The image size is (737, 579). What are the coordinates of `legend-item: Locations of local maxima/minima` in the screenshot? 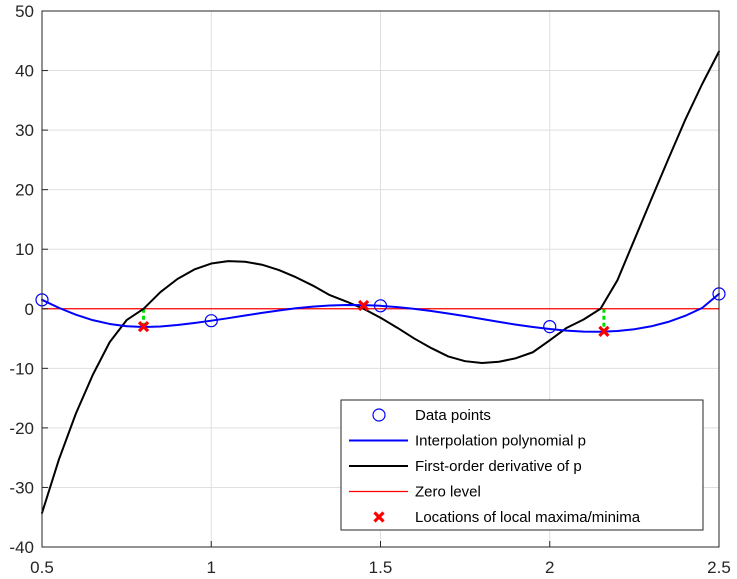 It's located at (507, 517).